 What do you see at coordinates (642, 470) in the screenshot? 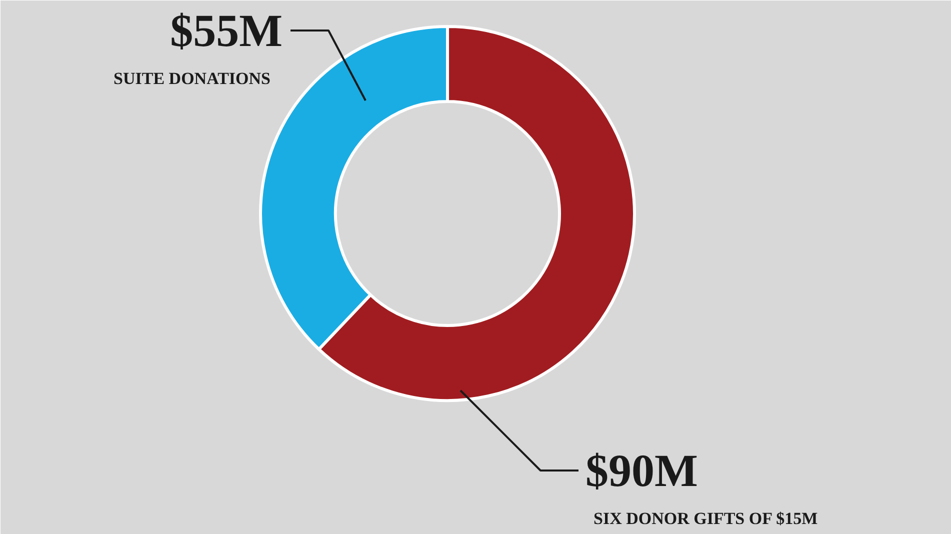
I see `data-label: $90M` at bounding box center [642, 470].